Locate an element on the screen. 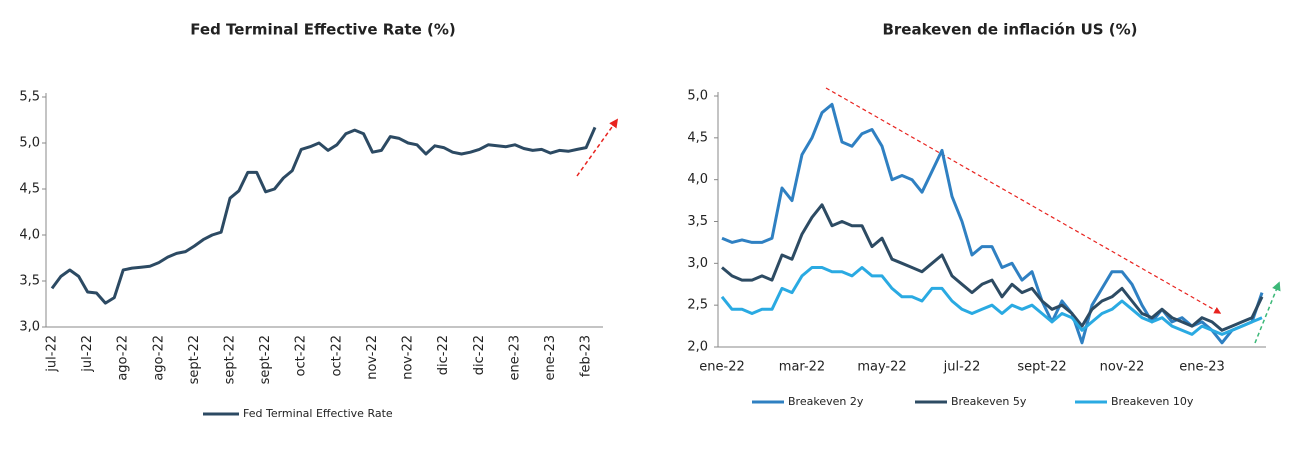 This screenshot has width=1313, height=451. legend-label: Breakeven 10y is located at coordinates (1152, 401).